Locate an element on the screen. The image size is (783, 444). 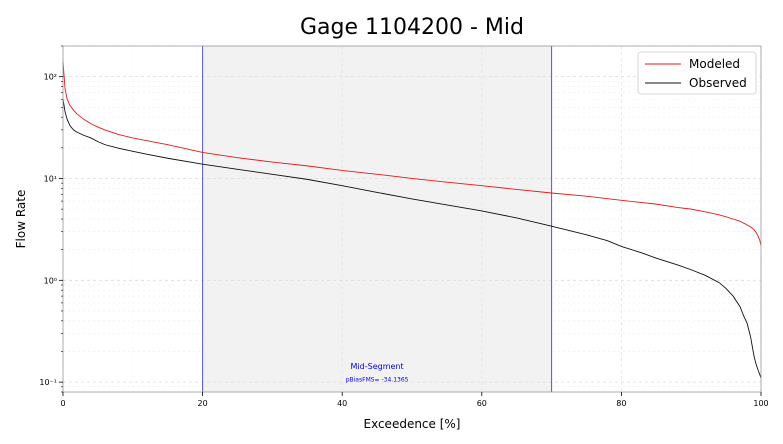
x-tick-label: 40 is located at coordinates (342, 403).